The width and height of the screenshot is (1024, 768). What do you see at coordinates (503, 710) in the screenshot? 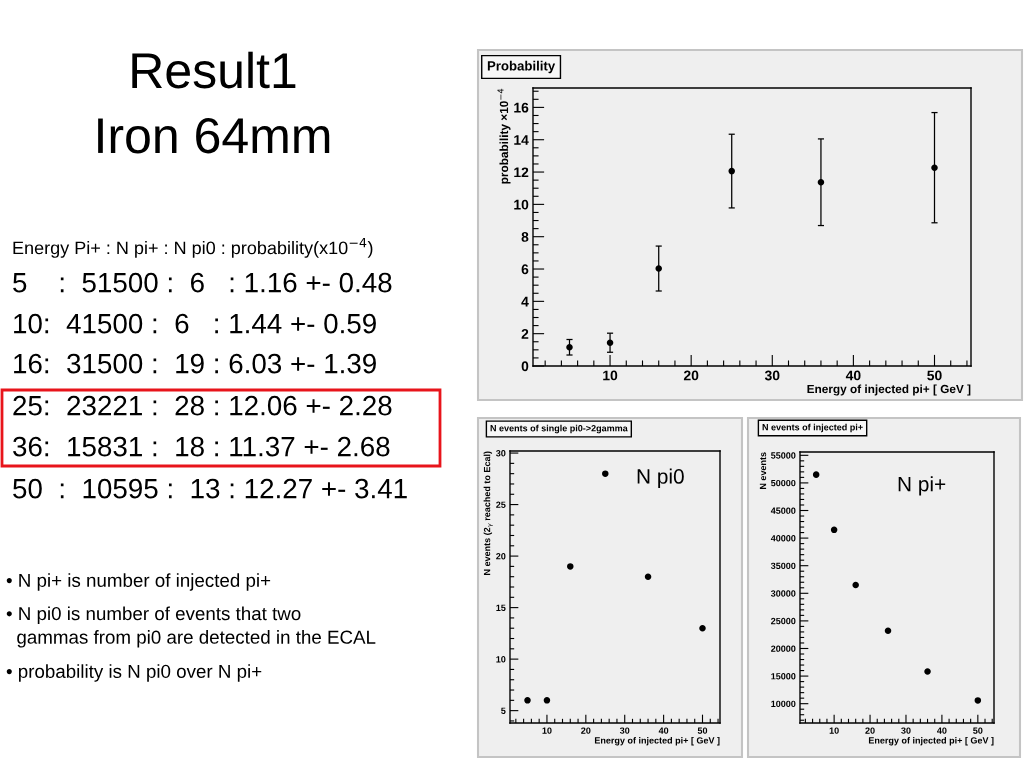
I see `y-tick-label: 5` at bounding box center [503, 710].